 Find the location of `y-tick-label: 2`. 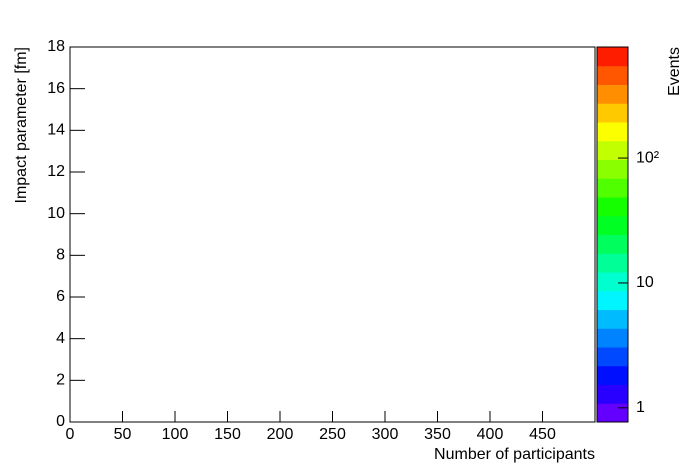

y-tick-label: 2 is located at coordinates (60, 380).